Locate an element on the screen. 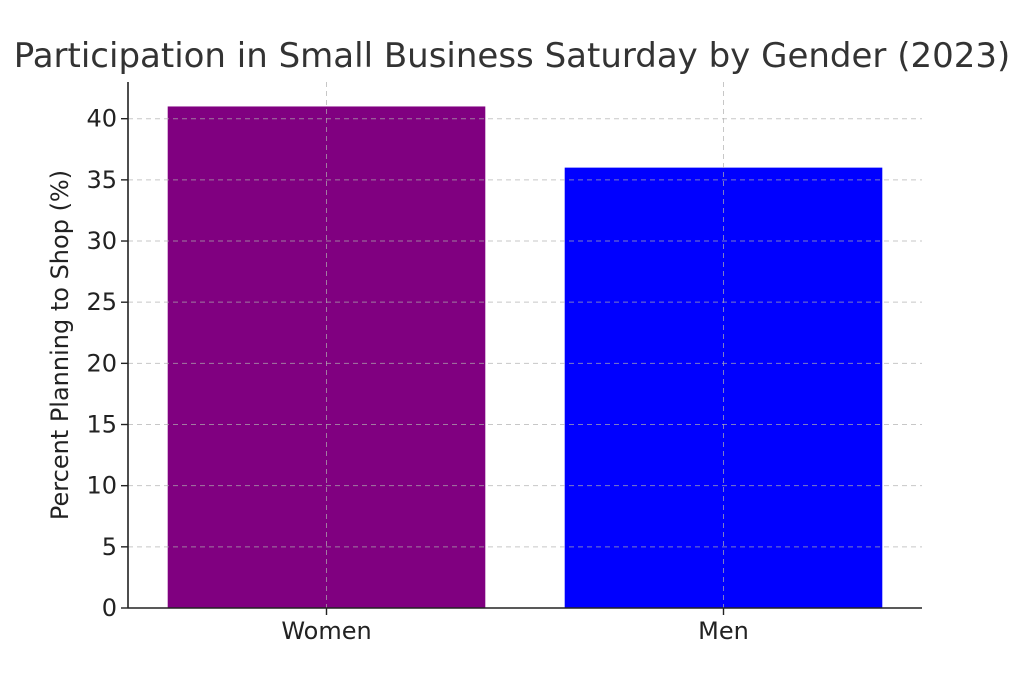 The image size is (1024, 683). y-tick-label: 15 is located at coordinates (101, 425).